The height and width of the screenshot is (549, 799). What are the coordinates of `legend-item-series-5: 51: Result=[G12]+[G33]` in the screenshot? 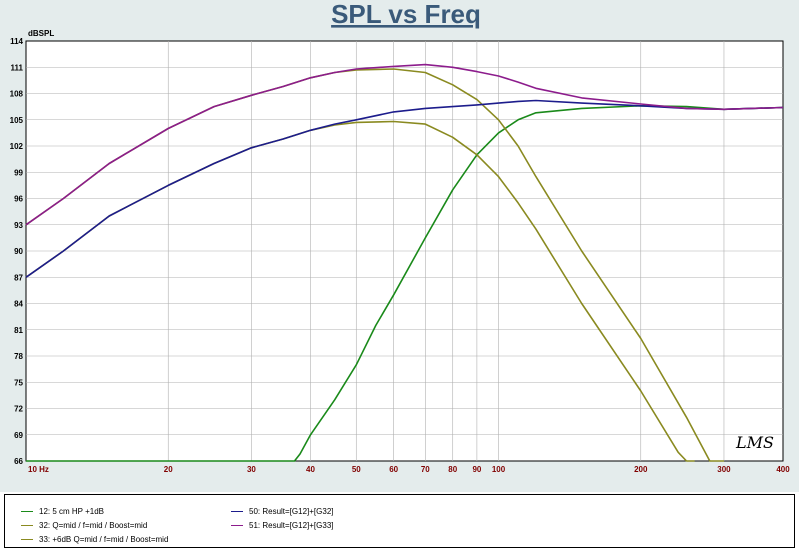 It's located at (282, 525).